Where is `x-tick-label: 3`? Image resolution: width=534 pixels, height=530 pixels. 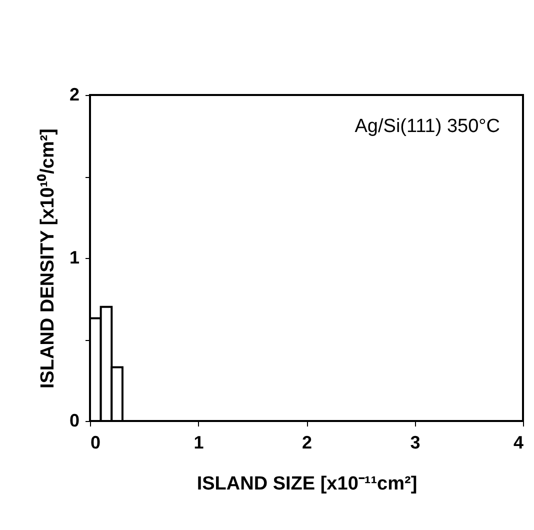 x-tick-label: 3 is located at coordinates (415, 442).